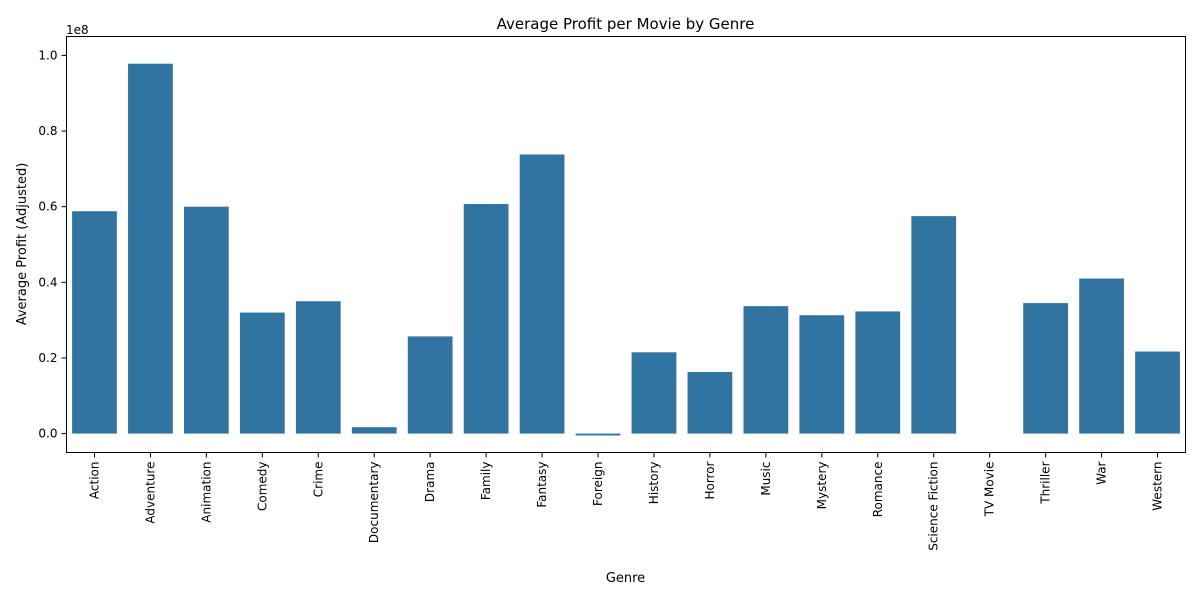  Describe the element at coordinates (710, 402) in the screenshot. I see `bar-horror` at that location.